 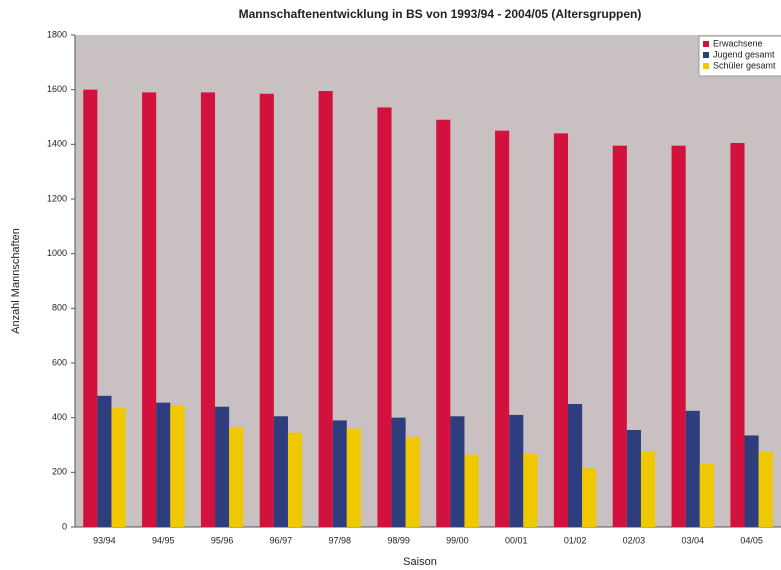 What do you see at coordinates (57, 144) in the screenshot?
I see `y-tick-label: 1400` at bounding box center [57, 144].